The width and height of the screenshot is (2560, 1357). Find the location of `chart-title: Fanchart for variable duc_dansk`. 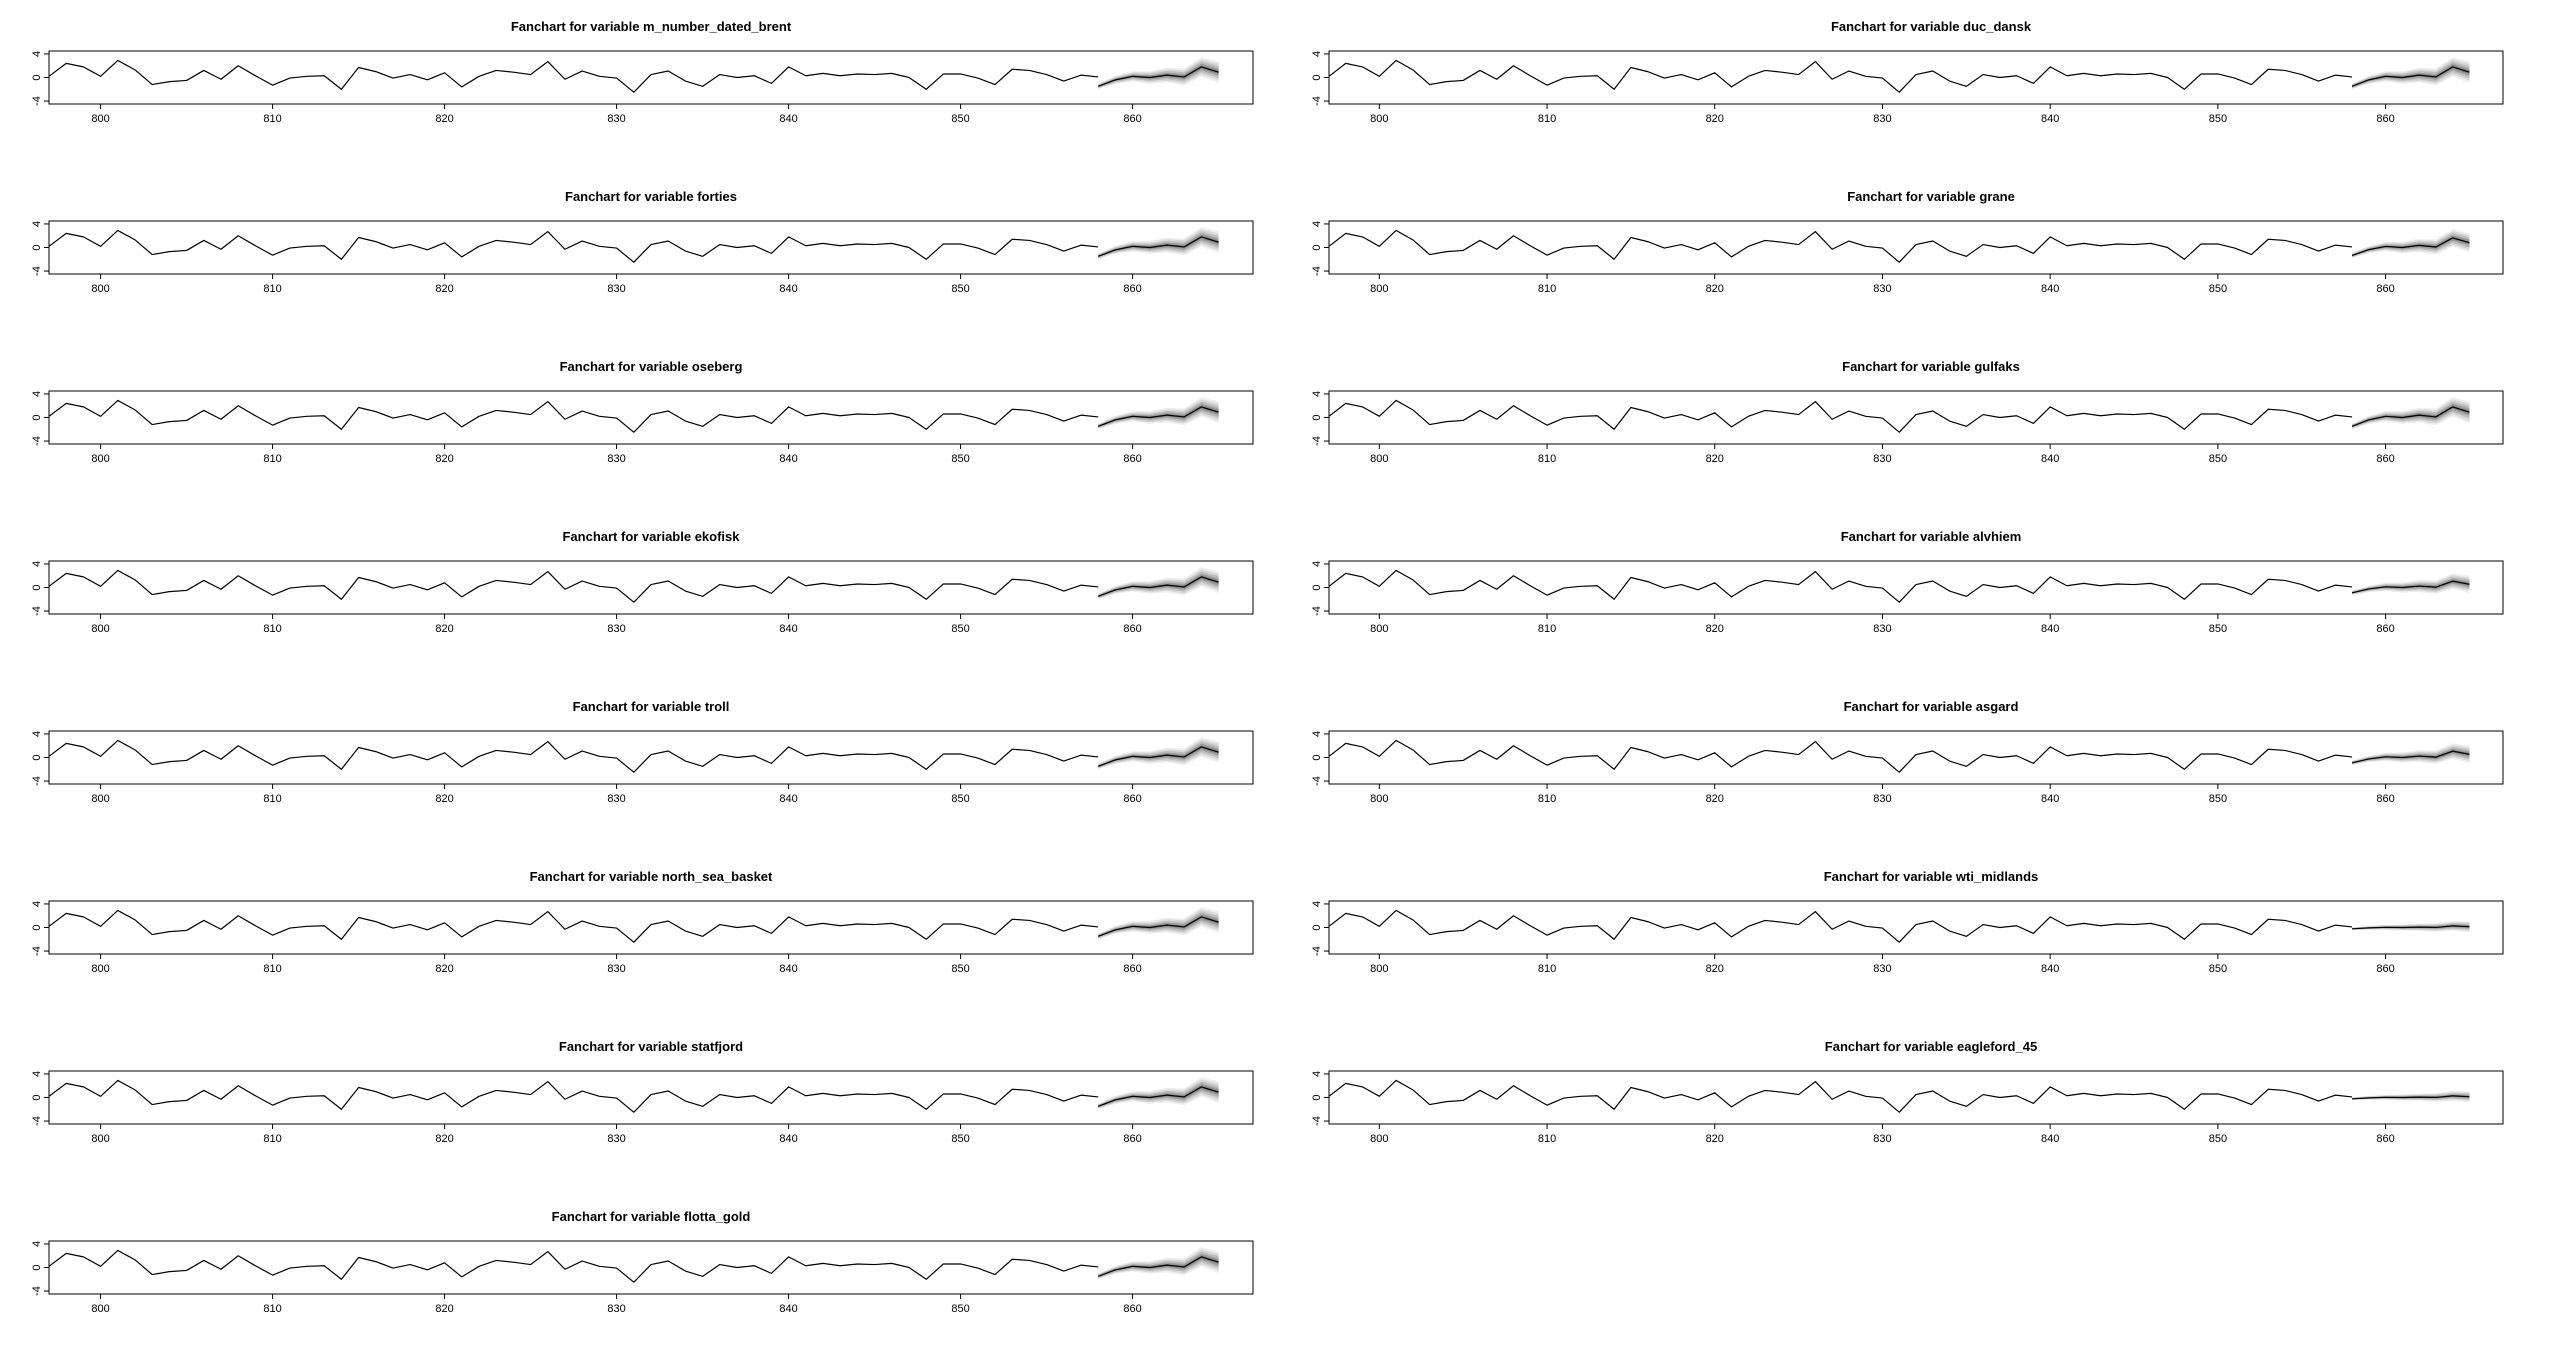

chart-title: Fanchart for variable duc_dansk is located at coordinates (1931, 26).